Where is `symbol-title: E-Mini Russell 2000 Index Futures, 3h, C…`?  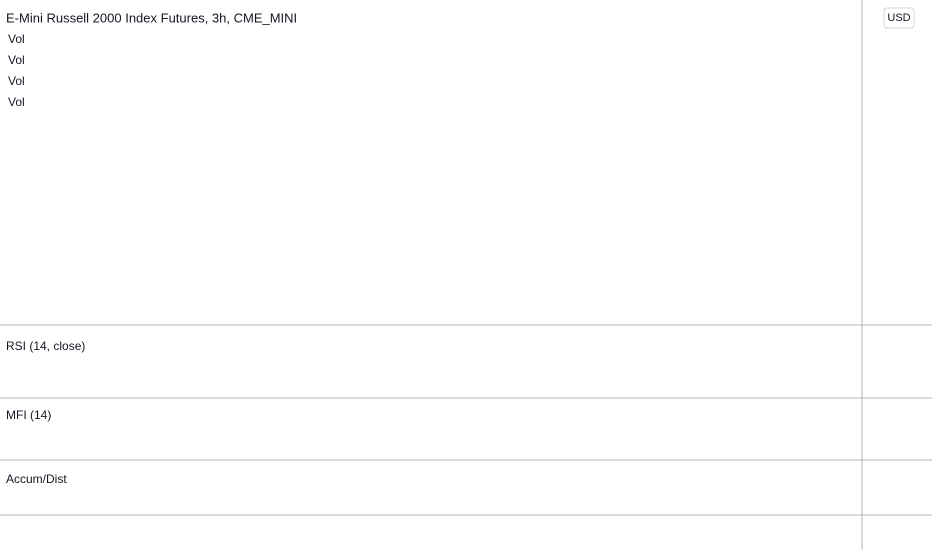
symbol-title: E-Mini Russell 2000 Index Futures, 3h, C… is located at coordinates (151, 17).